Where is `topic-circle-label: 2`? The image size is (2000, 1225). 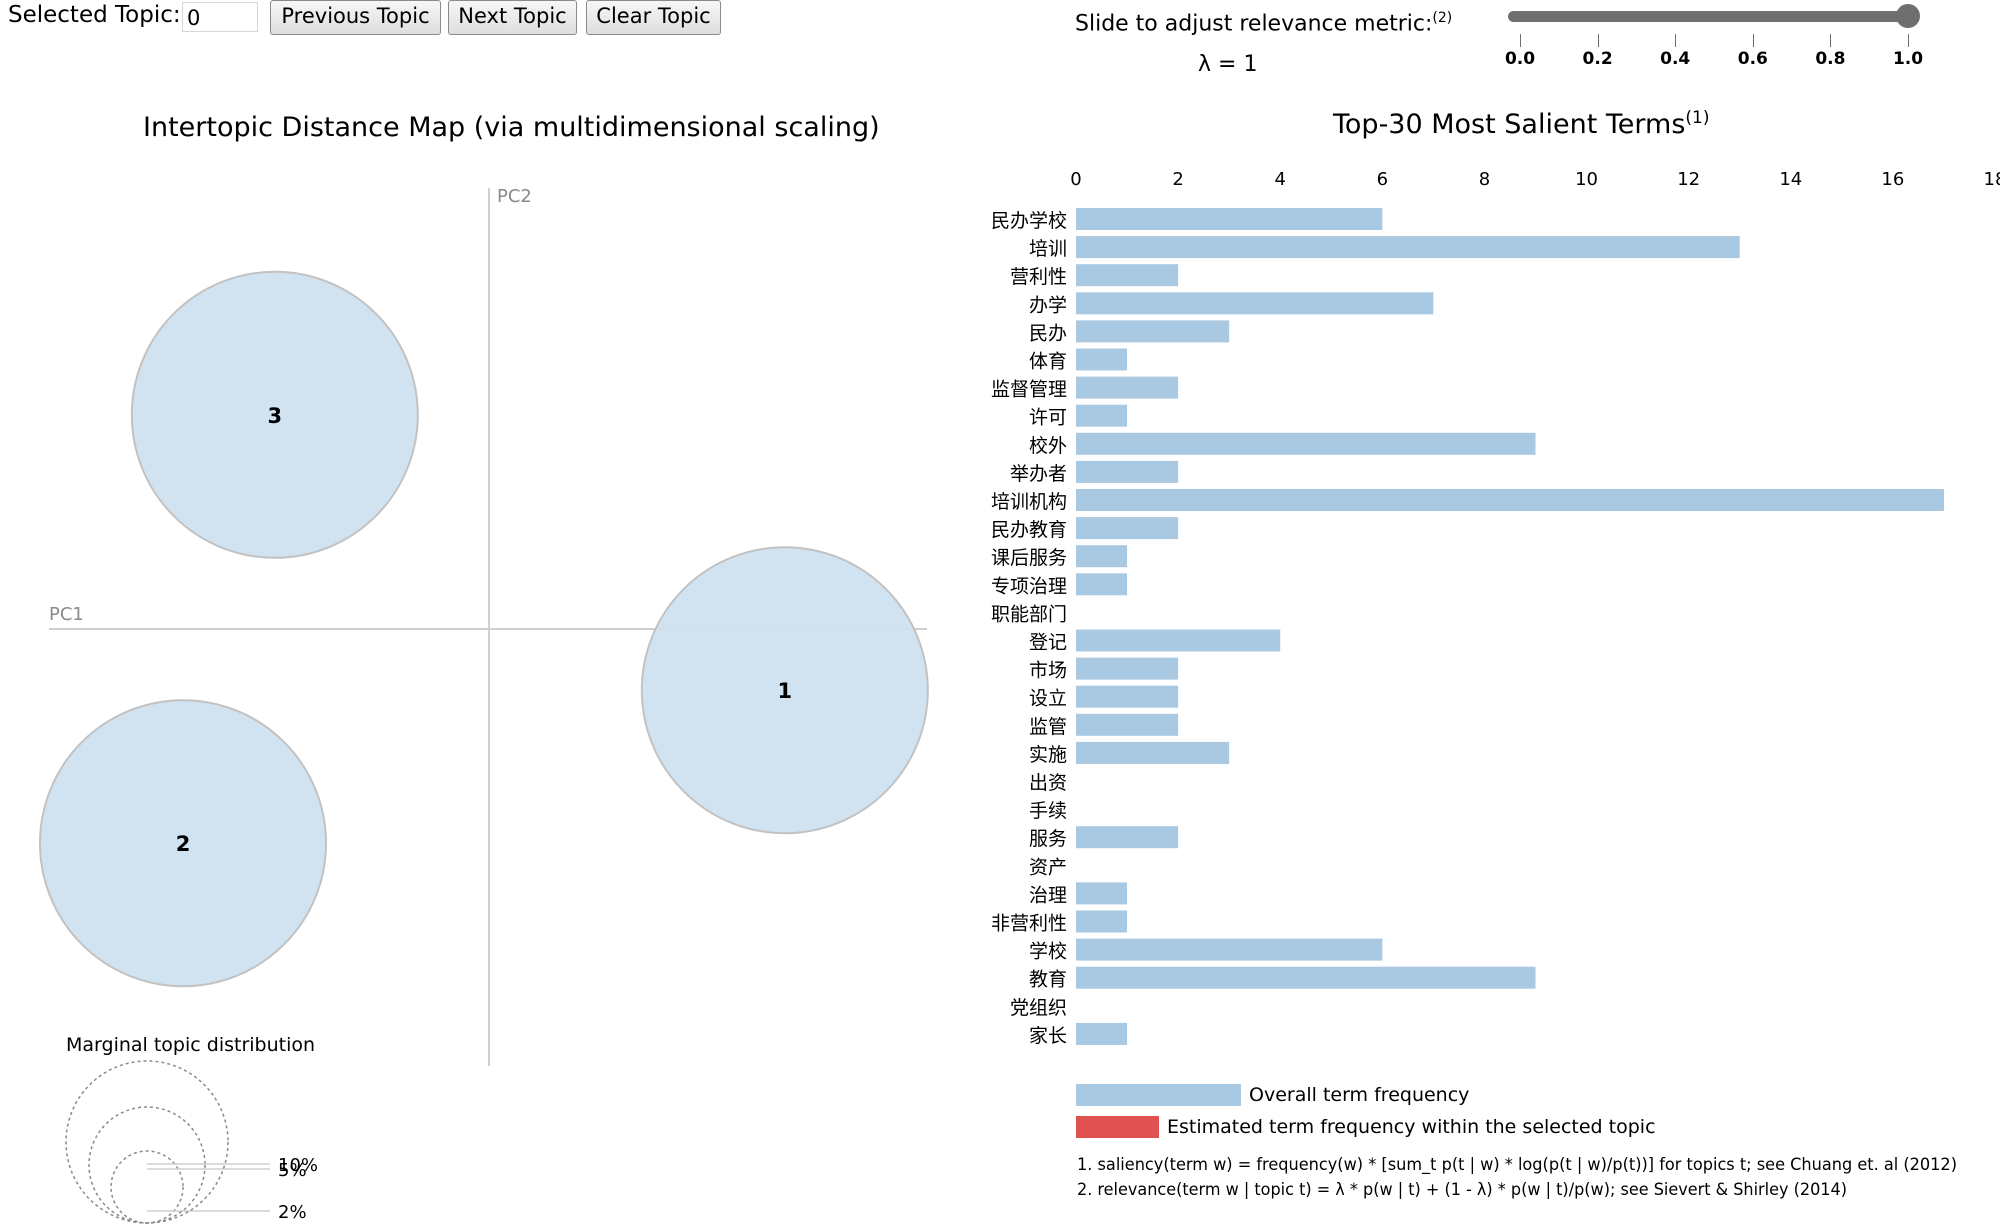 topic-circle-label: 2 is located at coordinates (183, 844).